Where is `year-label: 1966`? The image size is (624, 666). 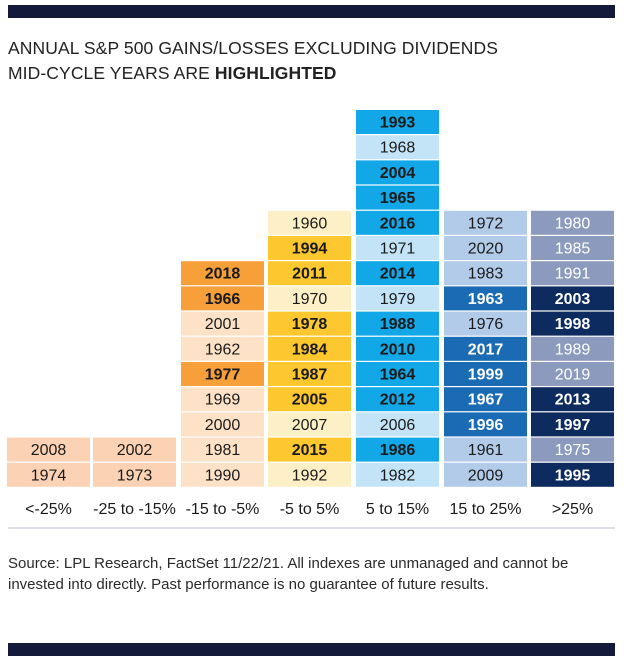
year-label: 1966 is located at coordinates (223, 299).